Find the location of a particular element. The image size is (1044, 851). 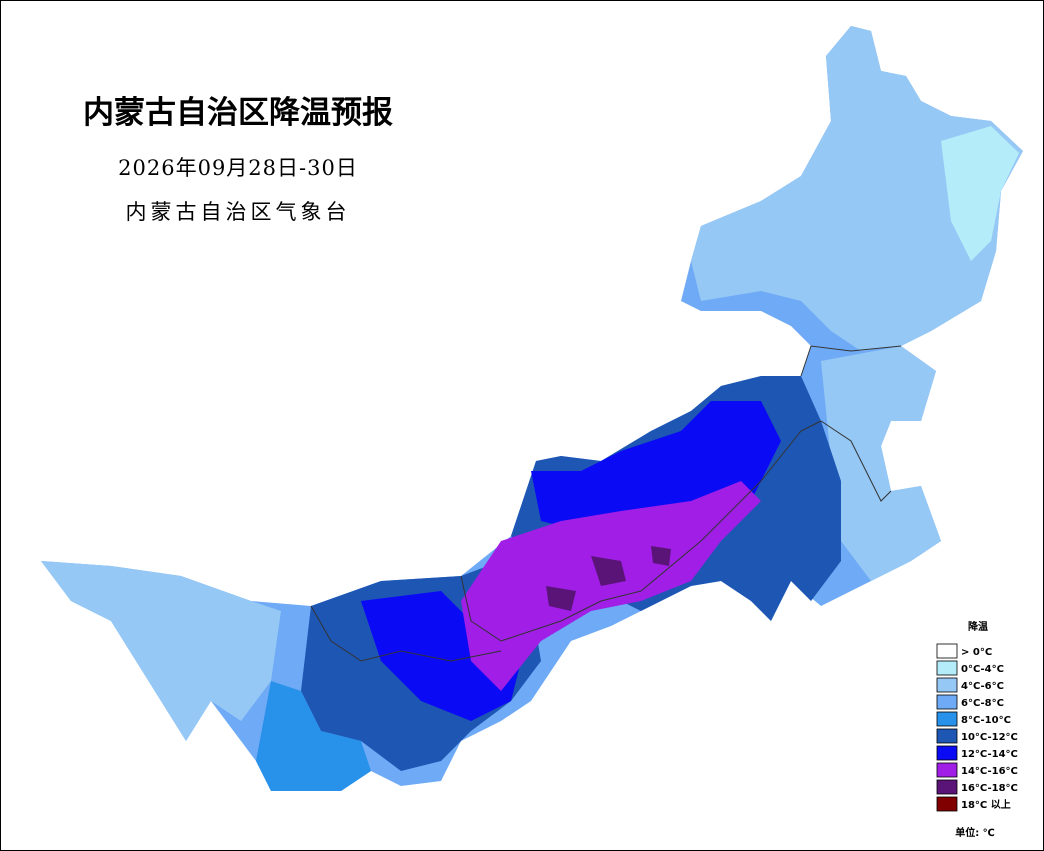

legend-label: 6°C-8°C is located at coordinates (982, 703).